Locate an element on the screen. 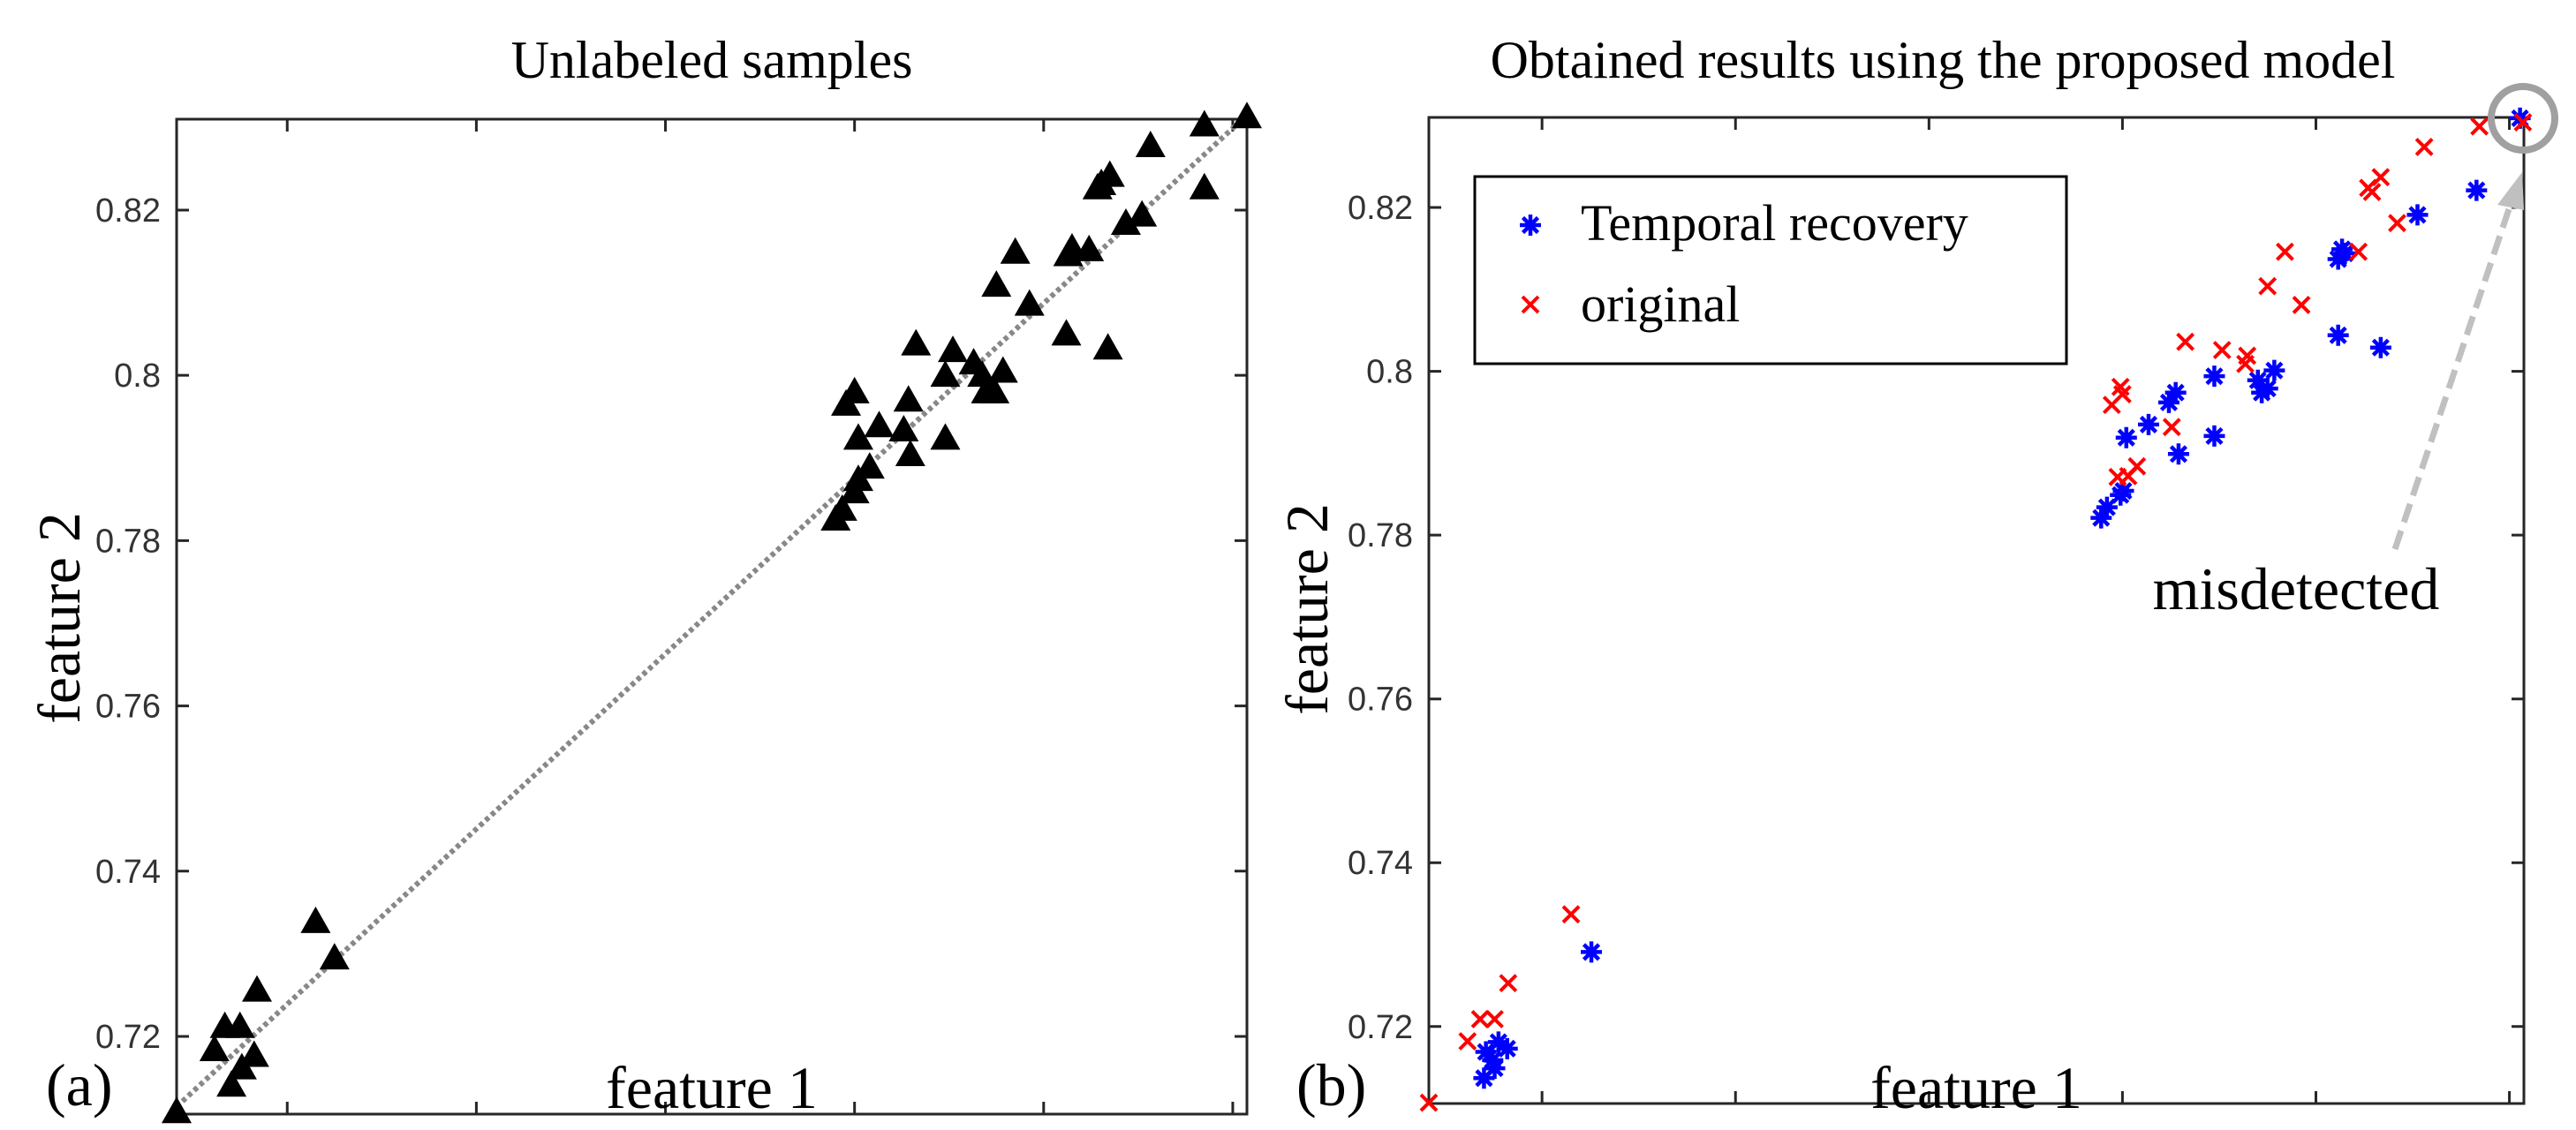 This screenshot has width=2576, height=1130. x-icon is located at coordinates (1530, 304).